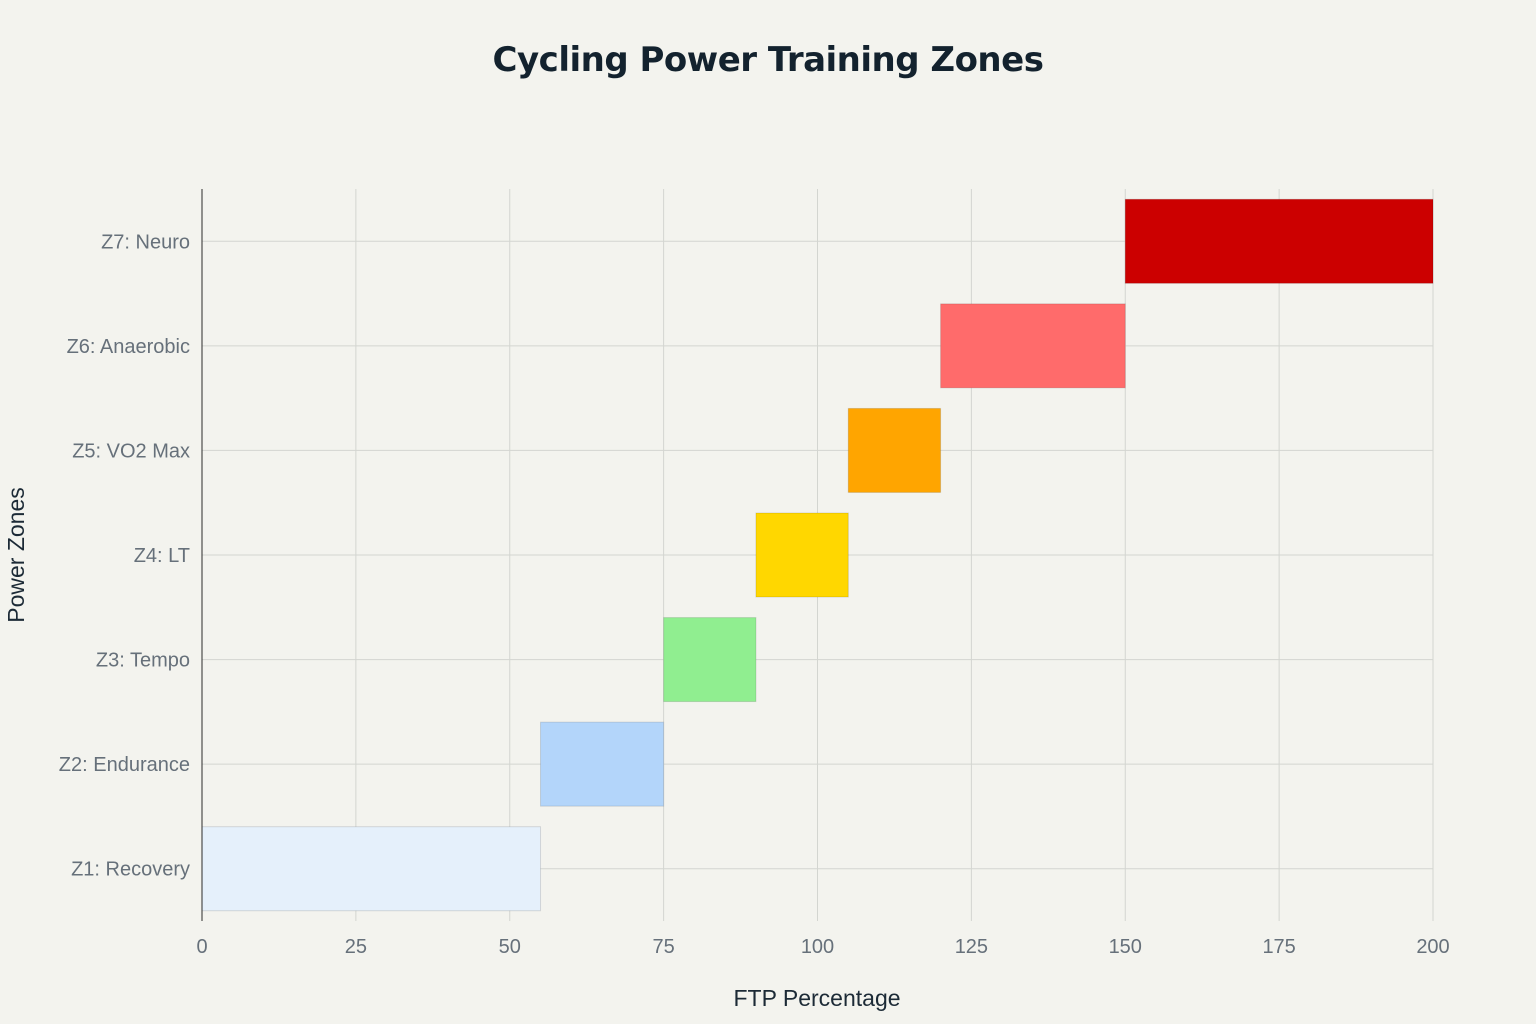  I want to click on zone-bar-z6, so click(1033, 346).